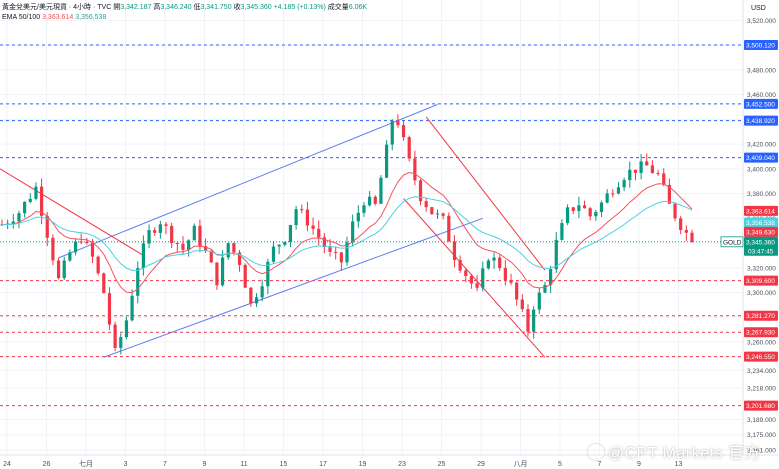 The height and width of the screenshot is (469, 779). I want to click on close-label: 收, so click(237, 7).